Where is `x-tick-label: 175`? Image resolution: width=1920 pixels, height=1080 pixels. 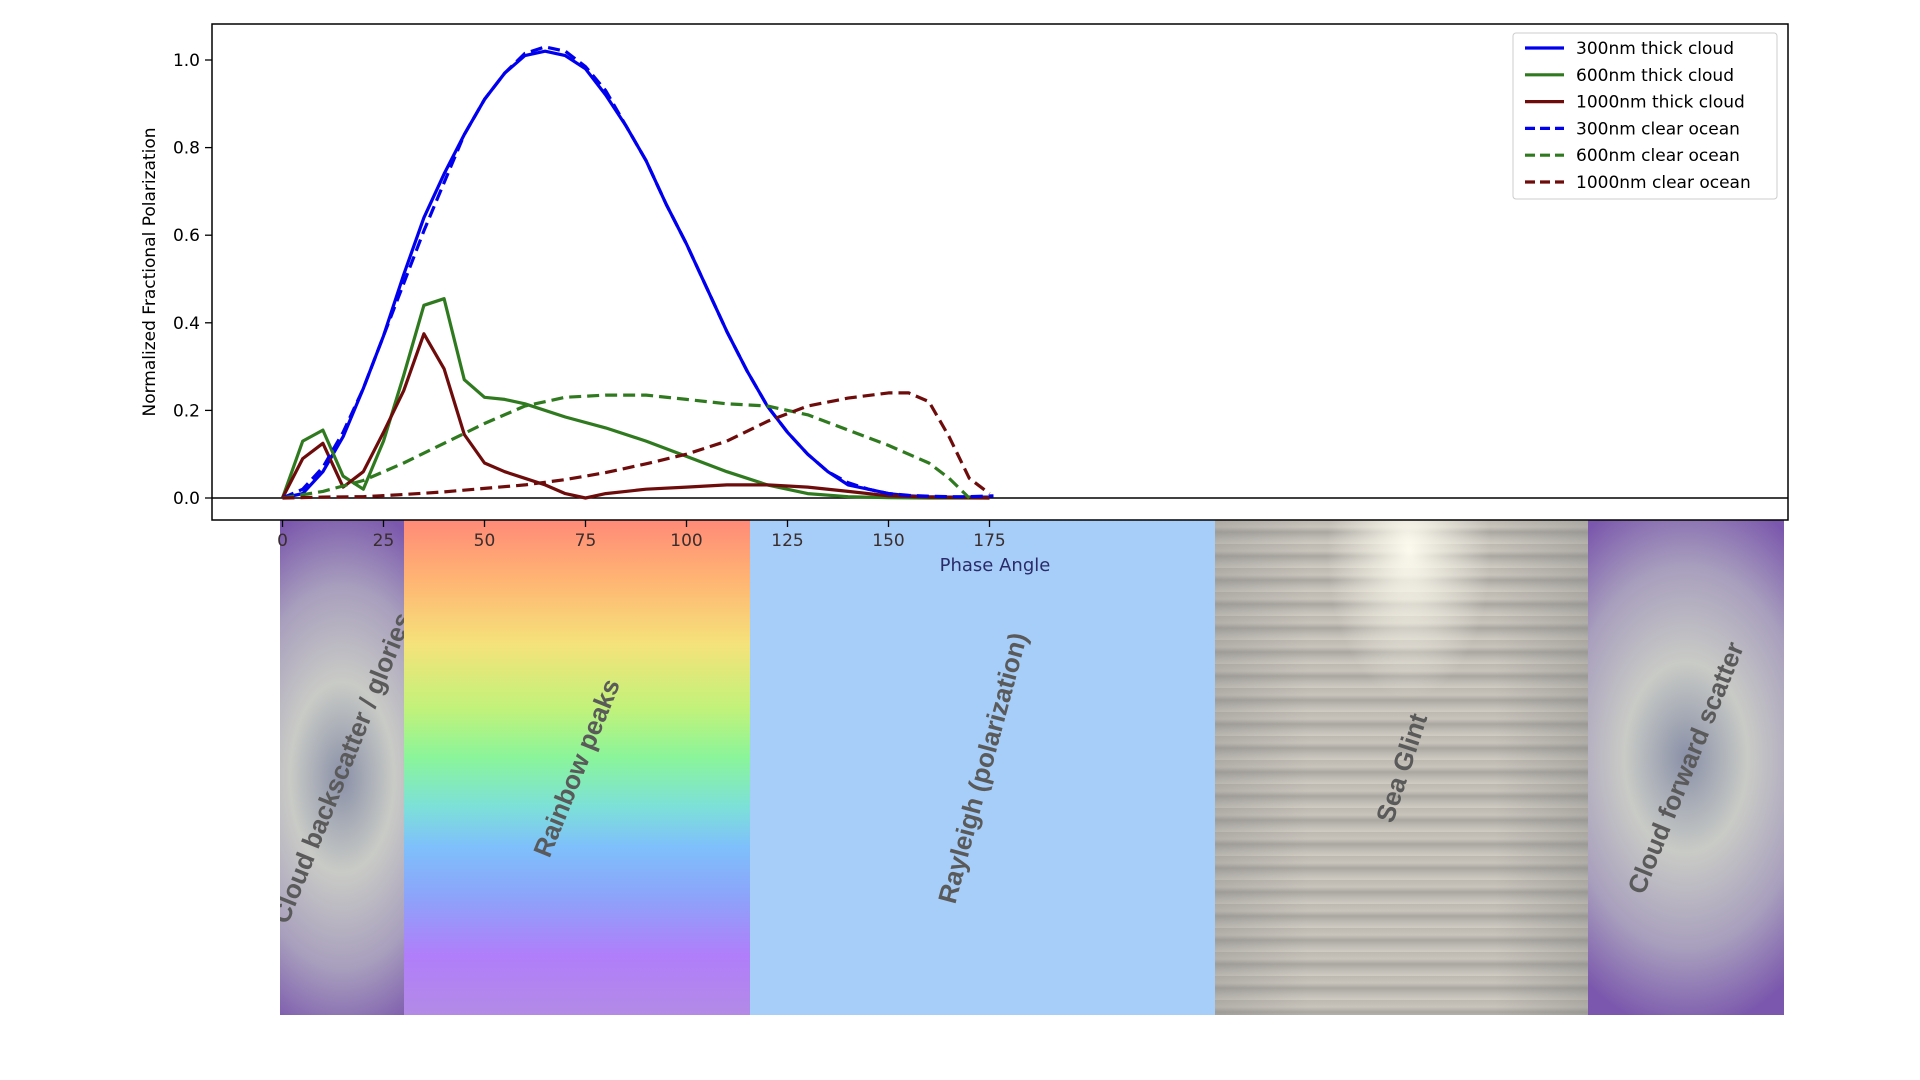
x-tick-label: 175 is located at coordinates (989, 541).